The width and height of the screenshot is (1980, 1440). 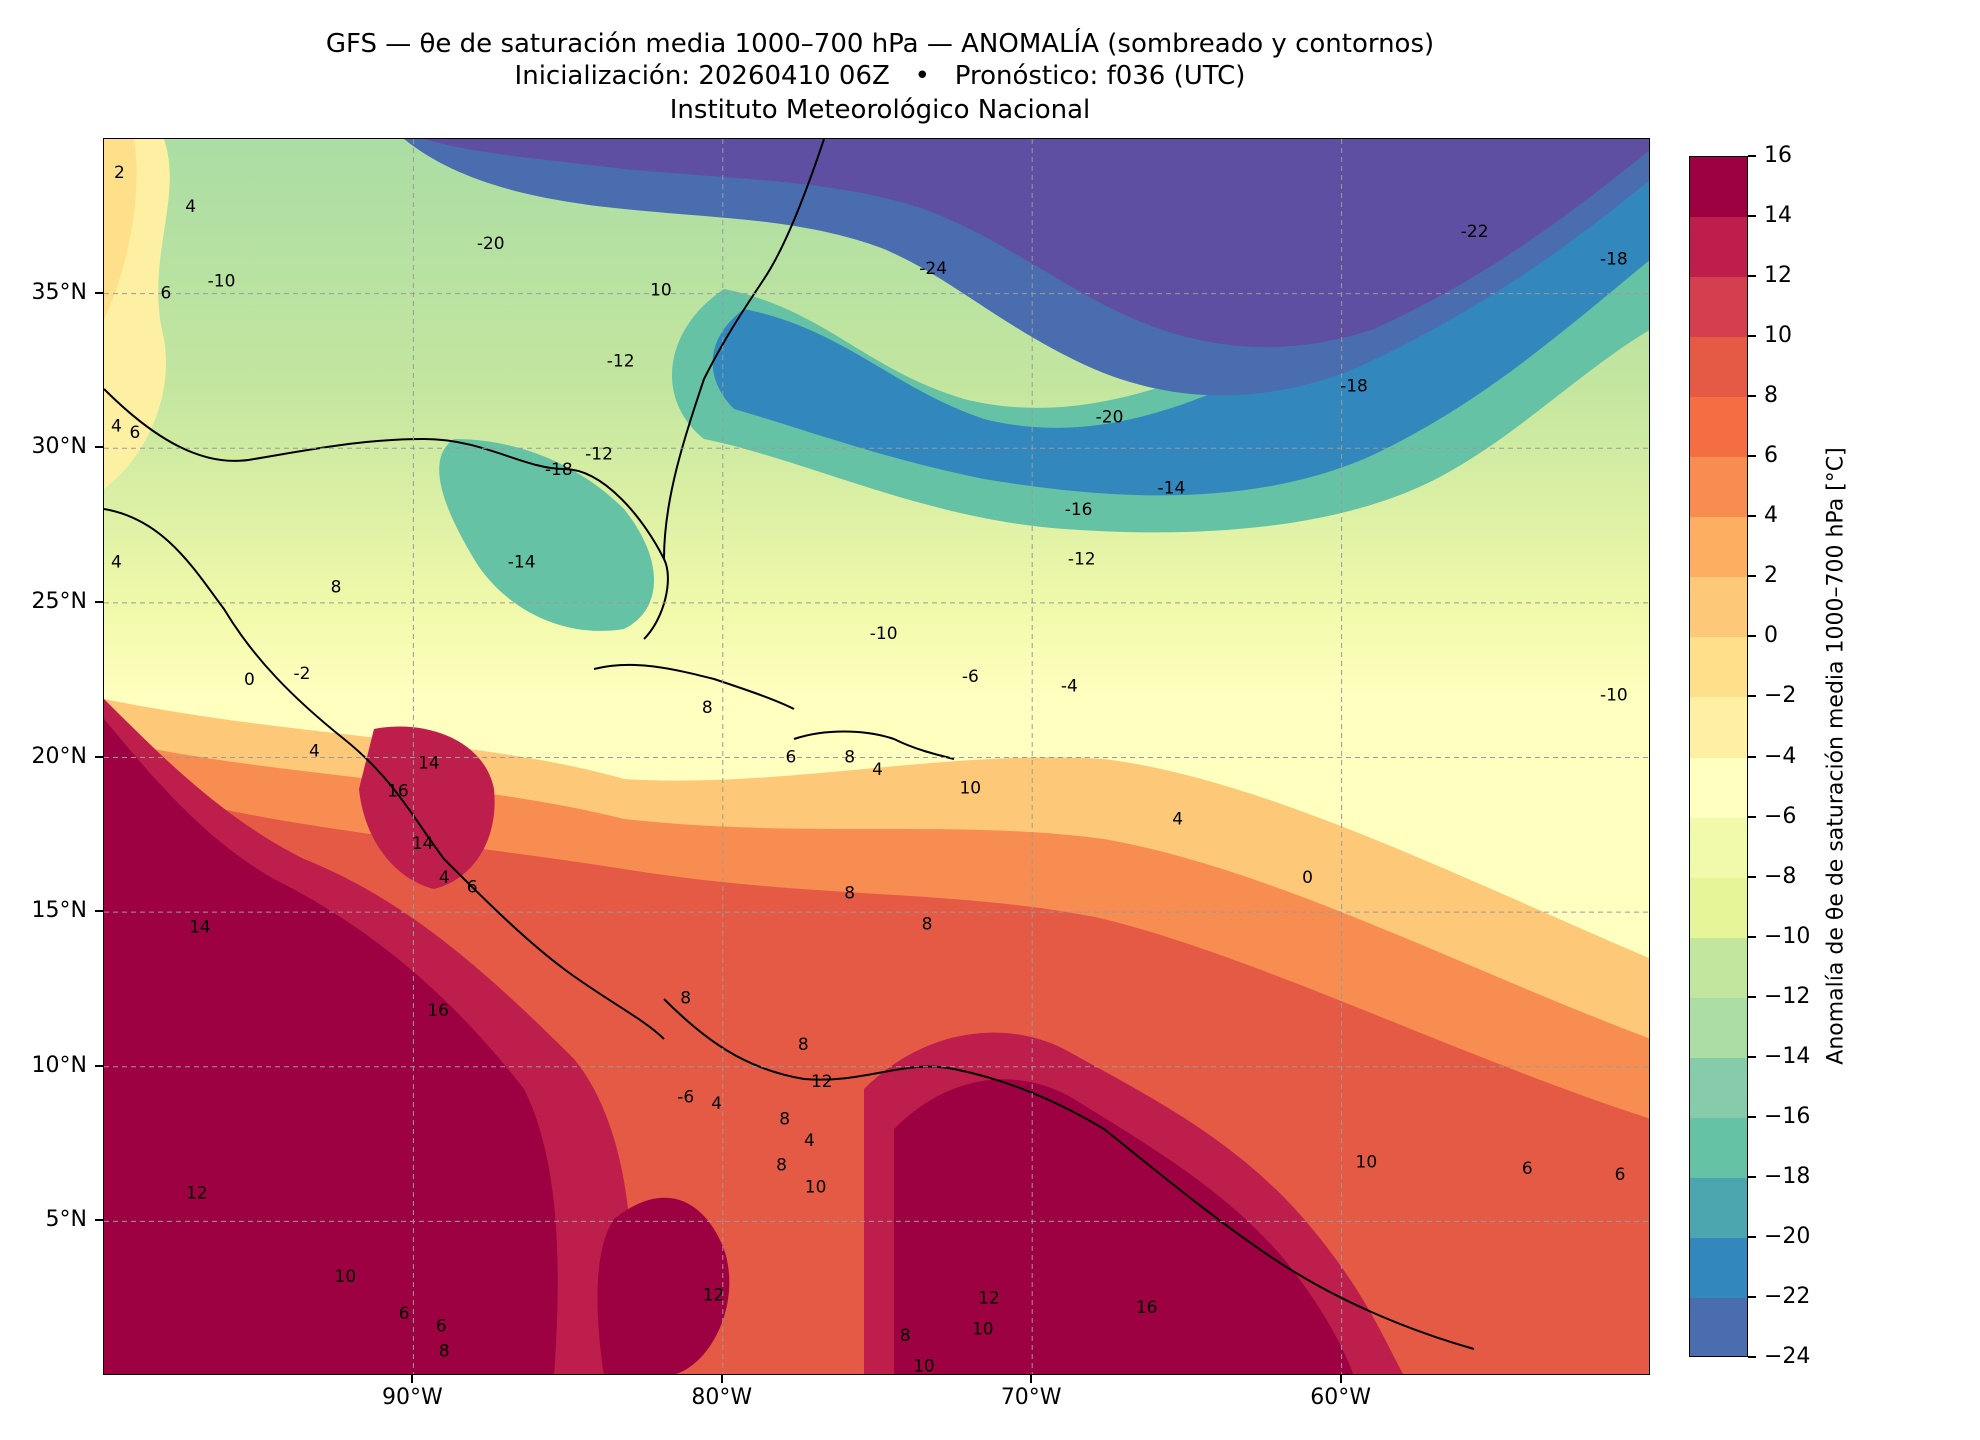 What do you see at coordinates (1475, 232) in the screenshot?
I see `contour-label: -22` at bounding box center [1475, 232].